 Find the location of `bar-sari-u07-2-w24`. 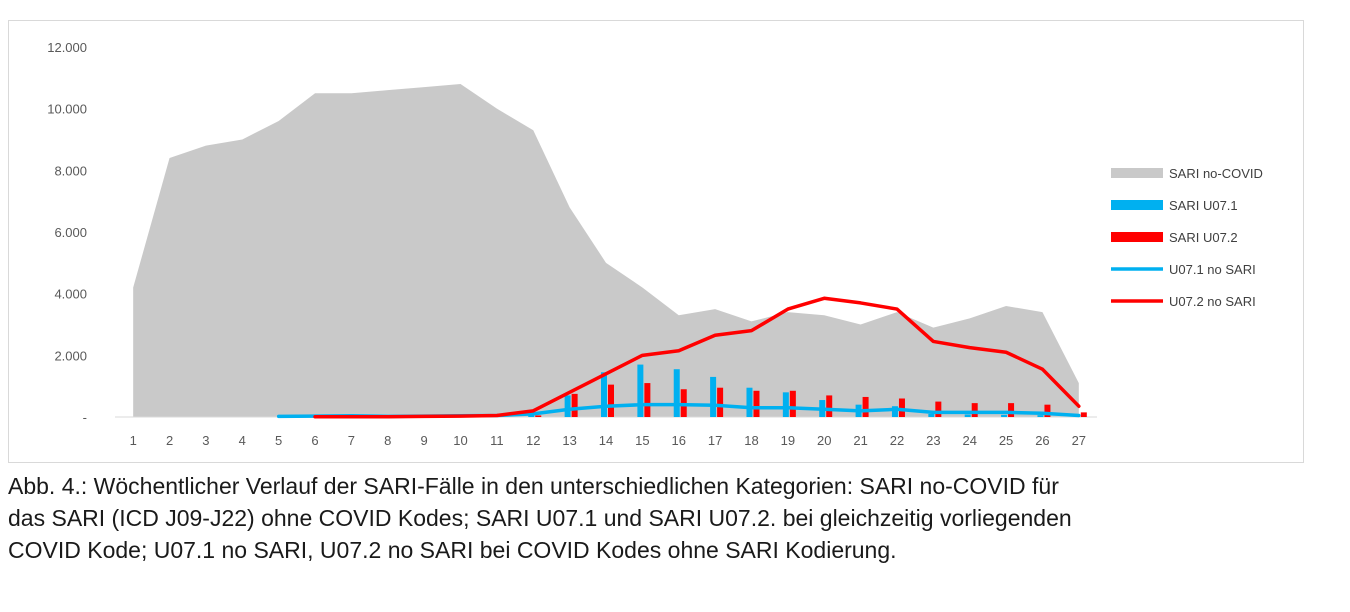

bar-sari-u07-2-w24 is located at coordinates (974, 410).